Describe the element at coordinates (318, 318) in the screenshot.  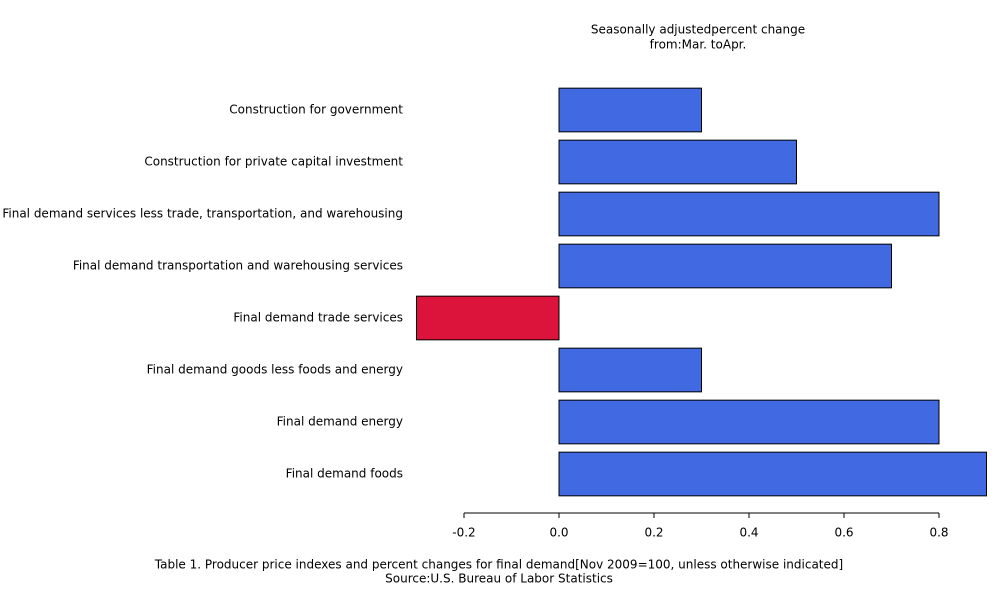
I see `y-tick-label: Final demand trade services` at that location.